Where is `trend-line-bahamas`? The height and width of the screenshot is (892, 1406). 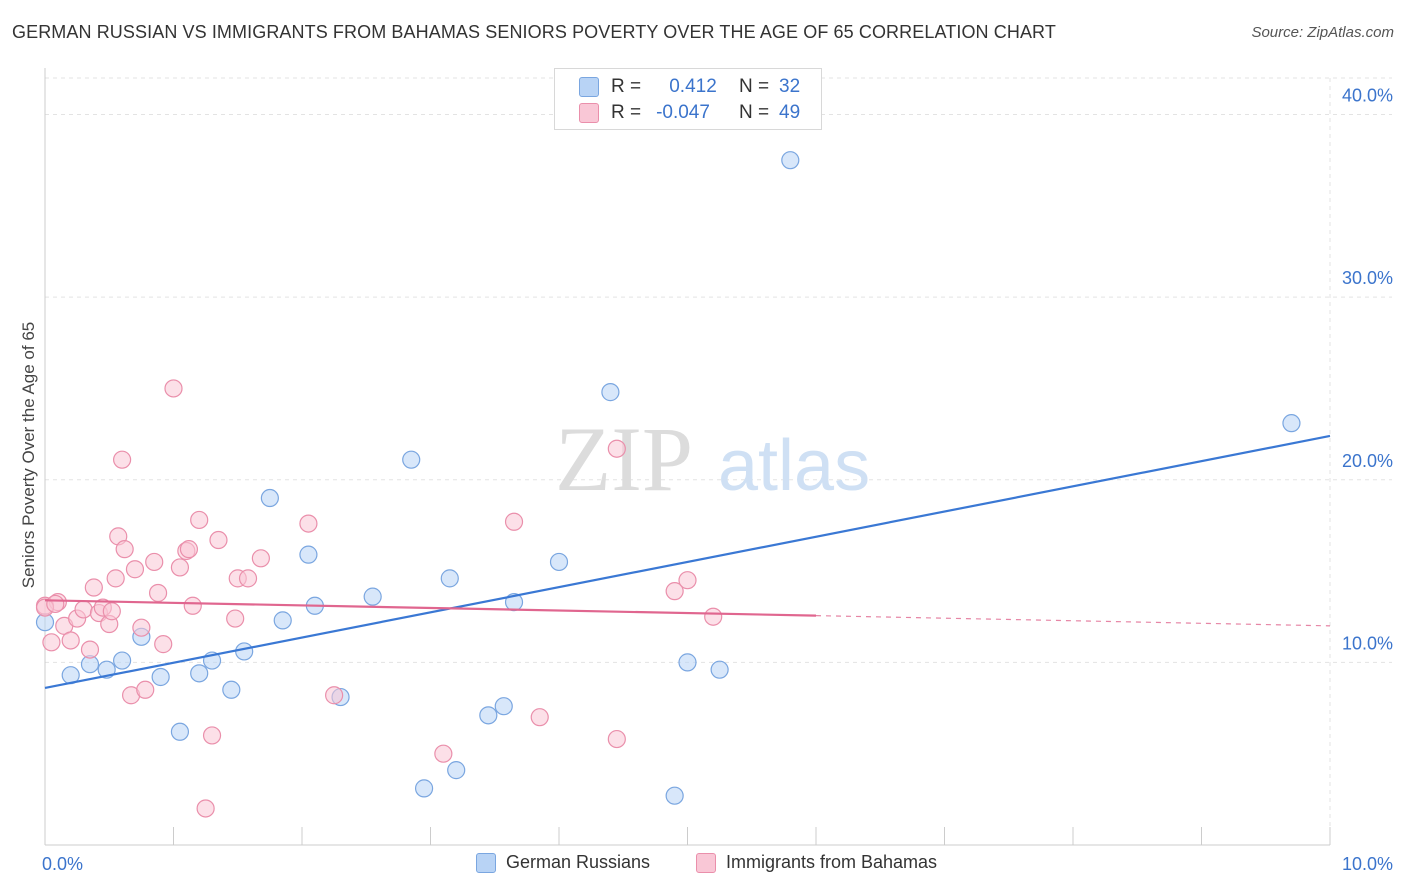 trend-line-bahamas is located at coordinates (430, 608).